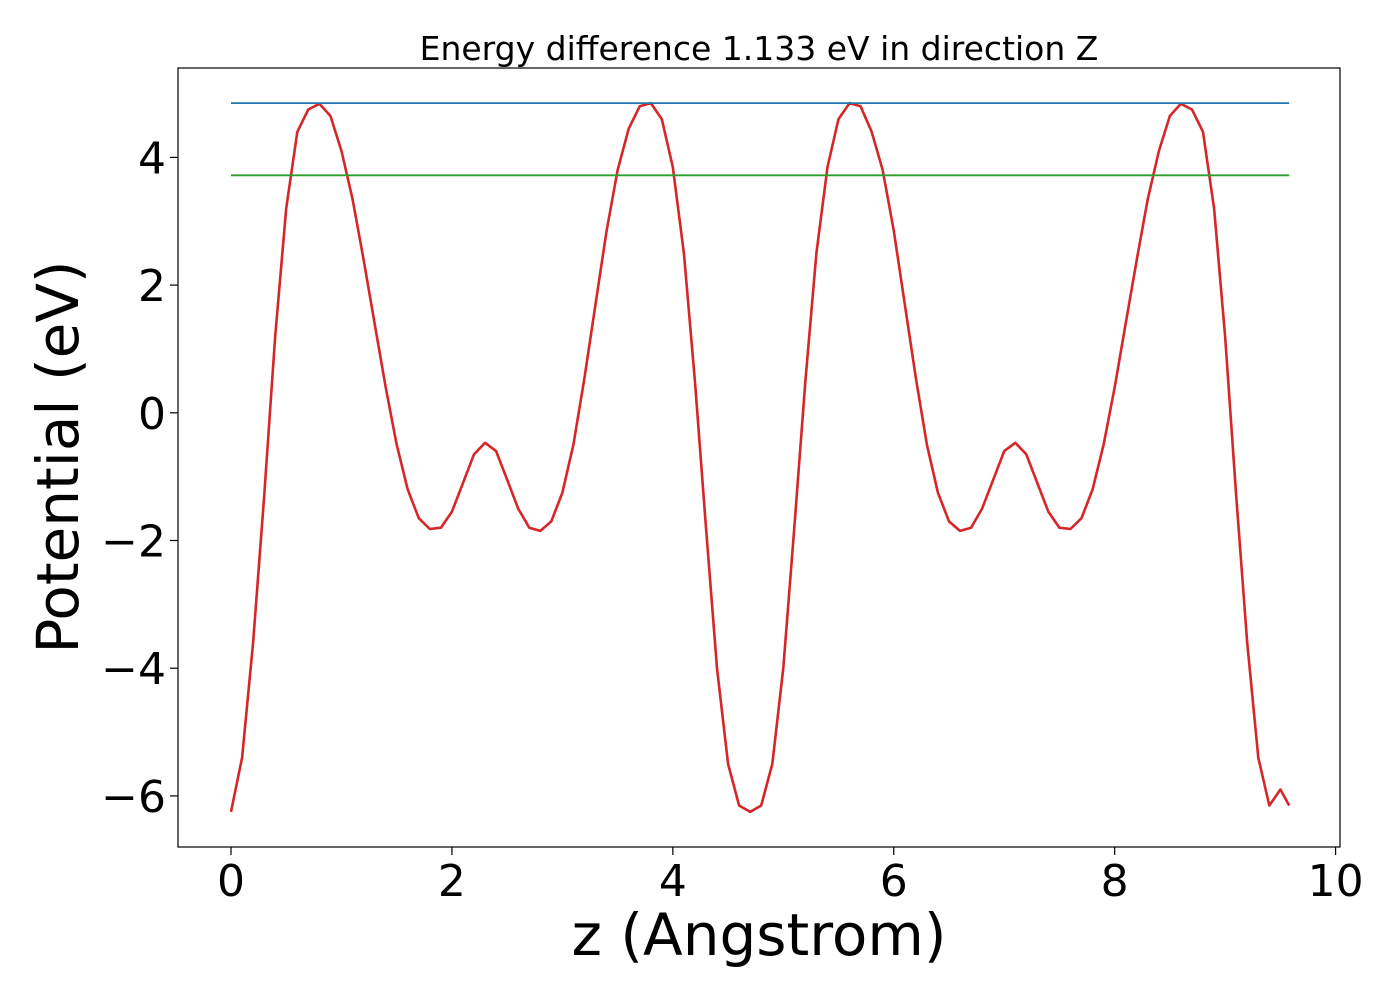 Image resolution: width=1400 pixels, height=1000 pixels. I want to click on y-tick-label: −2, so click(133, 542).